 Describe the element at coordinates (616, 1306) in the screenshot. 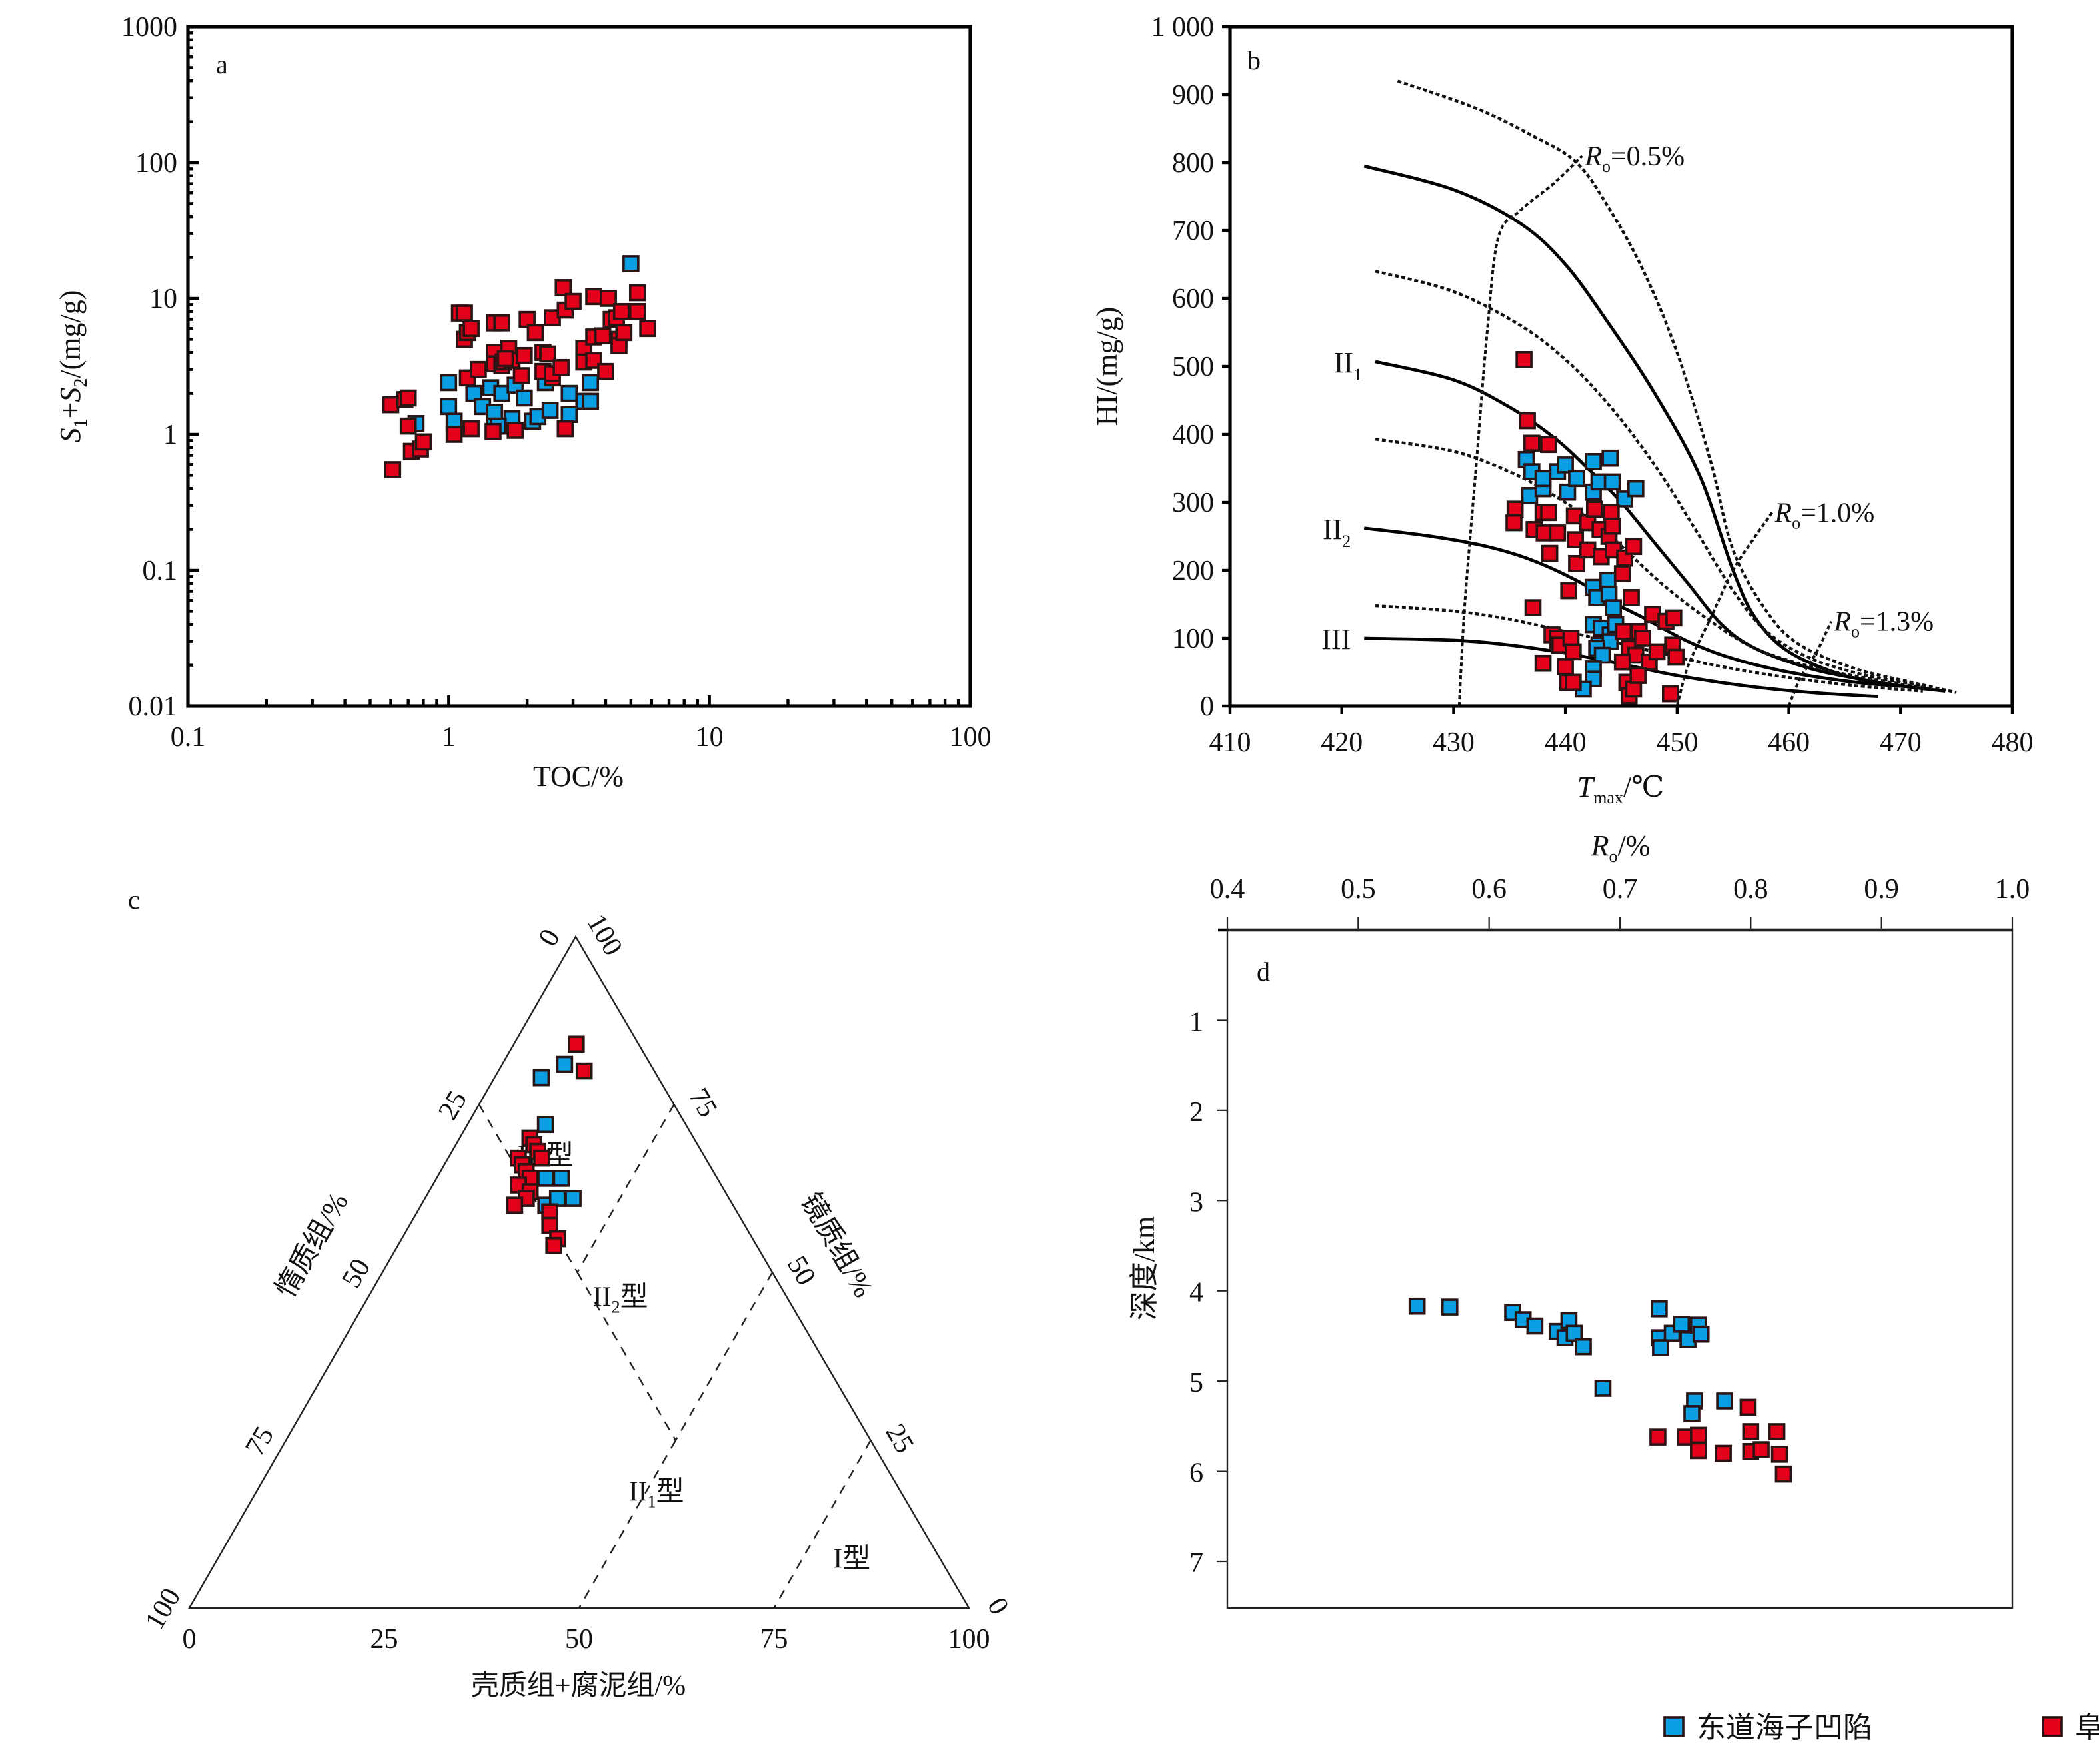

I see `zone-label-part: 2` at that location.